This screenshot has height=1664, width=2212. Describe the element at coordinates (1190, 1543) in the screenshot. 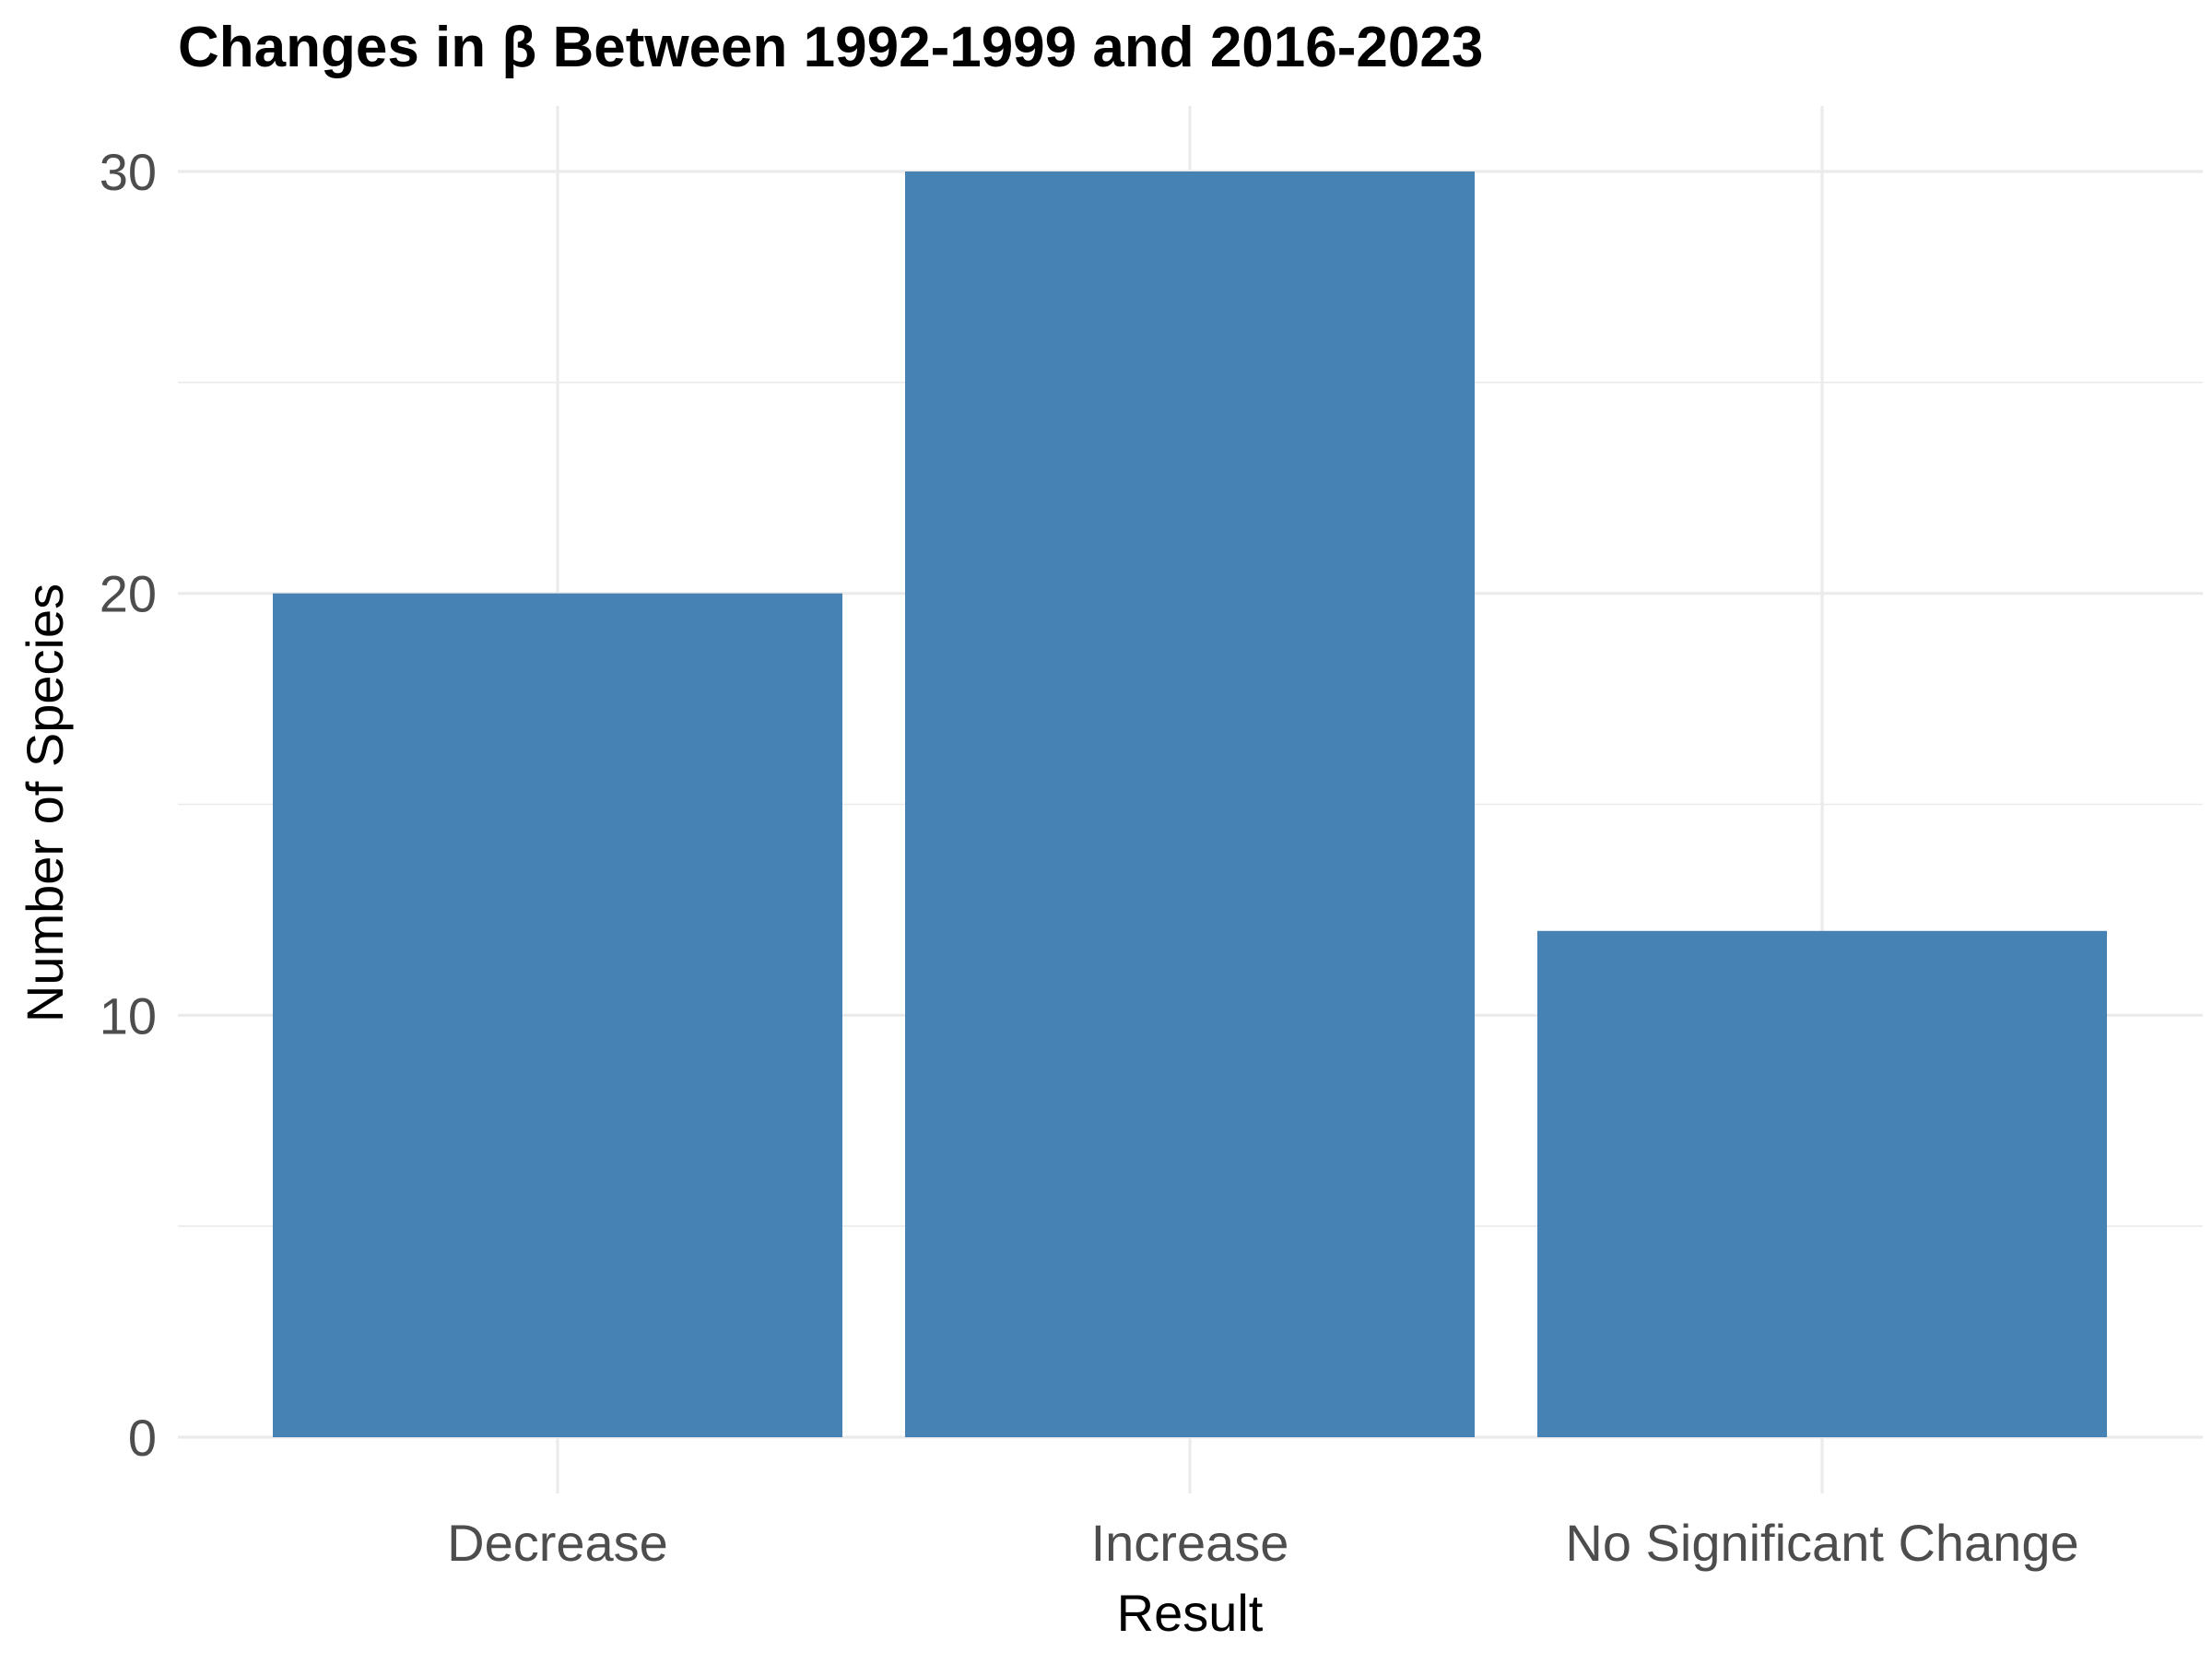

I see `x-tick-label: Increase` at that location.